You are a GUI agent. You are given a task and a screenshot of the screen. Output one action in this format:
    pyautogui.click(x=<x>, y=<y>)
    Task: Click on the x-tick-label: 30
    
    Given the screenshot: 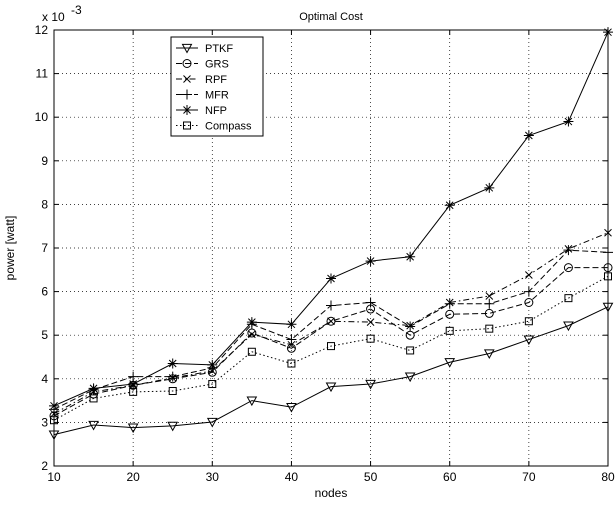 What is the action you would take?
    pyautogui.click(x=213, y=477)
    